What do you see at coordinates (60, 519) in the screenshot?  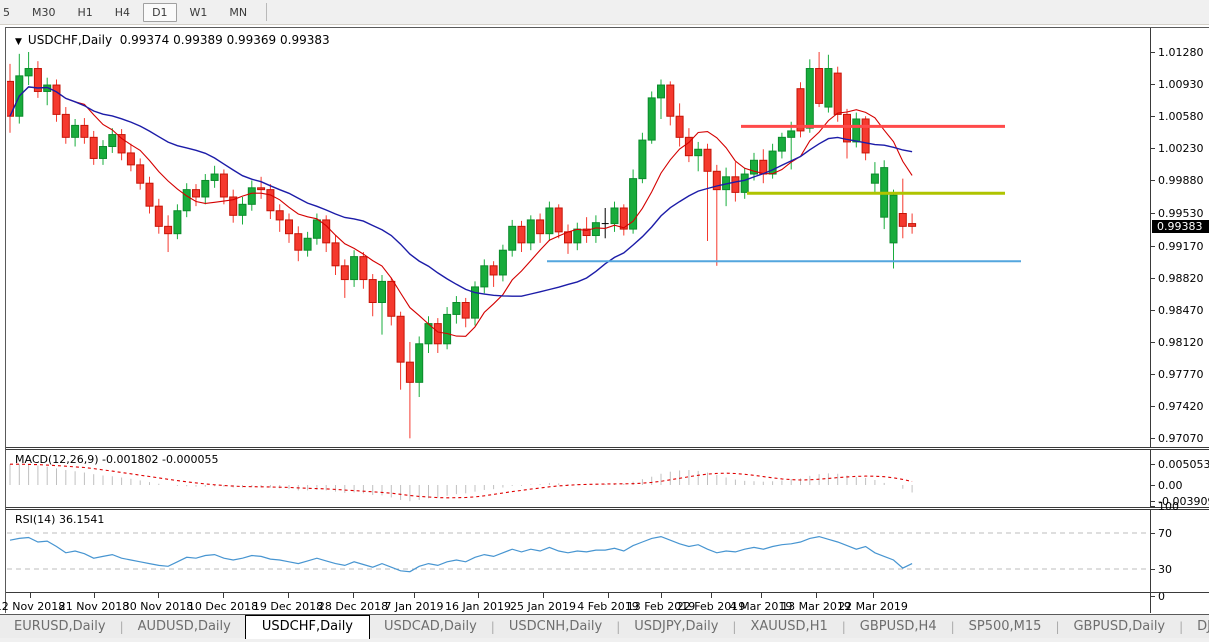 I see `rsi-indicator-label: RSI(14) 36.1541` at bounding box center [60, 519].